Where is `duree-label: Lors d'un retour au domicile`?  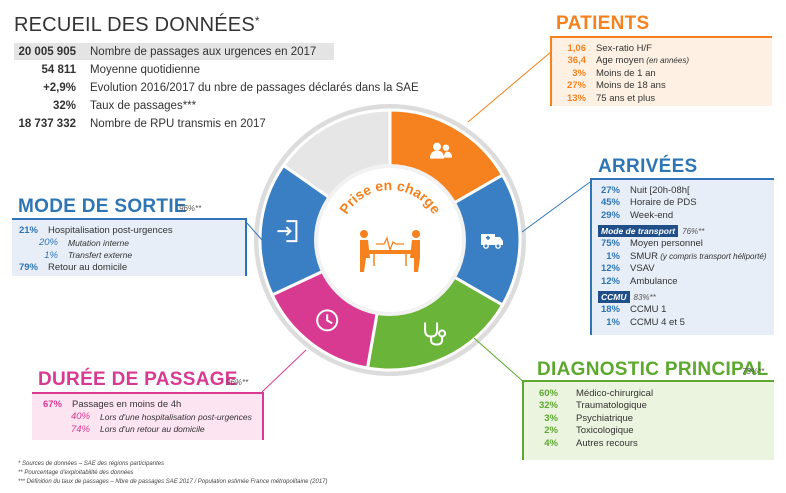 duree-label: Lors d'un retour au domicile is located at coordinates (152, 429).